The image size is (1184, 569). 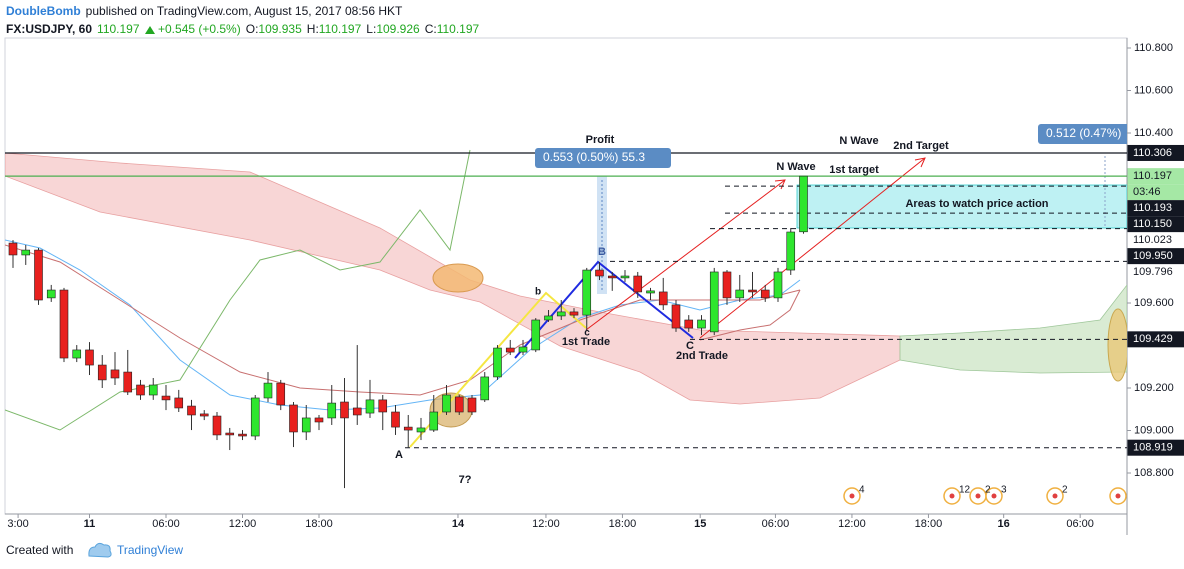 I want to click on event-count: 12, so click(x=965, y=490).